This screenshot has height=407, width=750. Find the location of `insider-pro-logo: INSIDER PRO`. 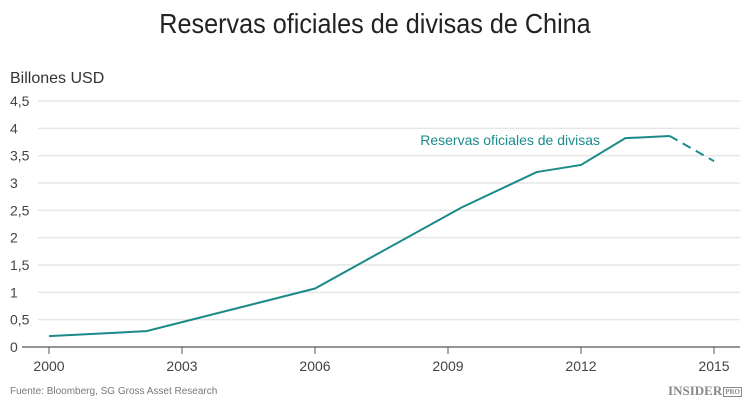

insider-pro-logo: INSIDER PRO is located at coordinates (705, 391).